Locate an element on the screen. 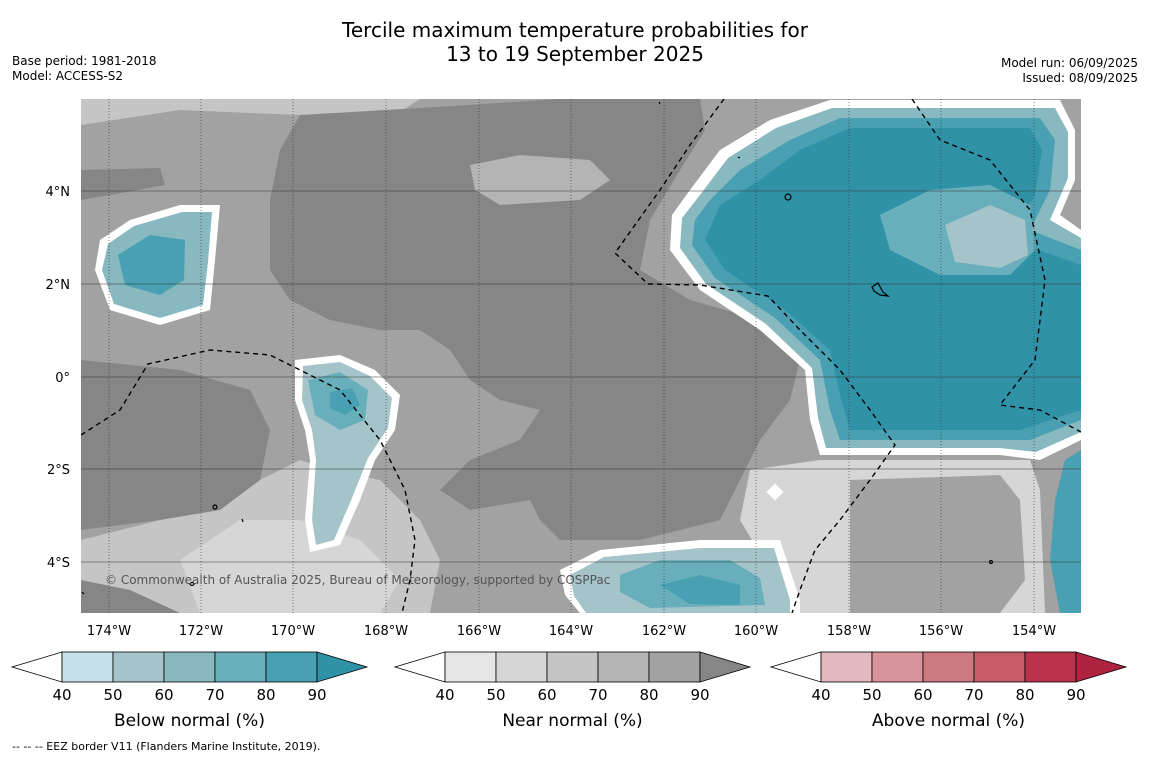 The image size is (1150, 758). meta-right: Model run: 06/09/2025 Issued: 08/09/2025 is located at coordinates (1069, 71).